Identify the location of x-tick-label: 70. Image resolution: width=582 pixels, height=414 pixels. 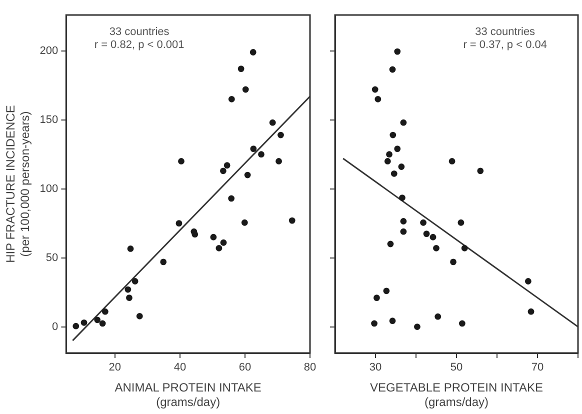
(537, 368).